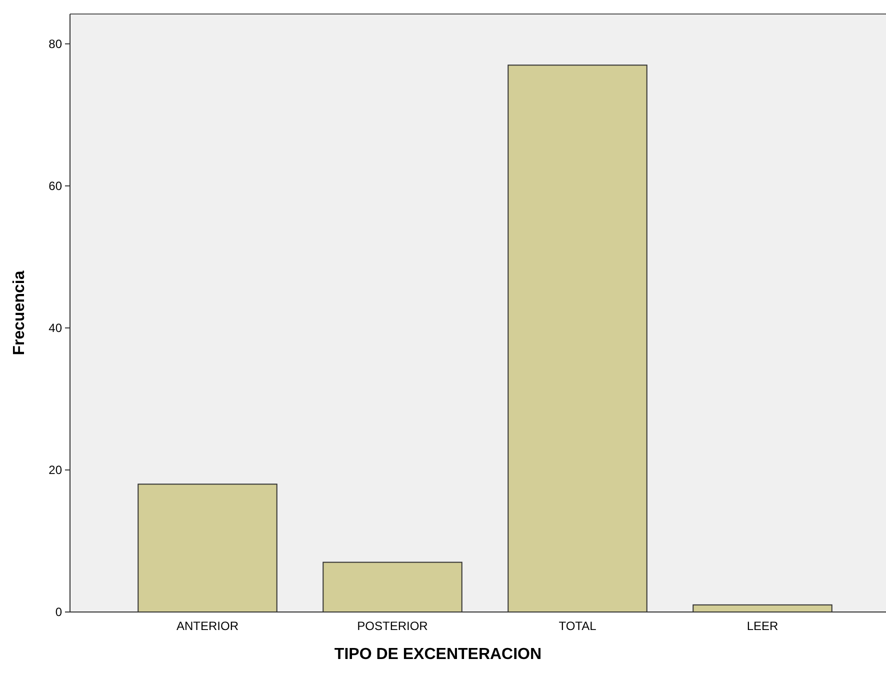  I want to click on y-tick-label: 40, so click(55, 328).